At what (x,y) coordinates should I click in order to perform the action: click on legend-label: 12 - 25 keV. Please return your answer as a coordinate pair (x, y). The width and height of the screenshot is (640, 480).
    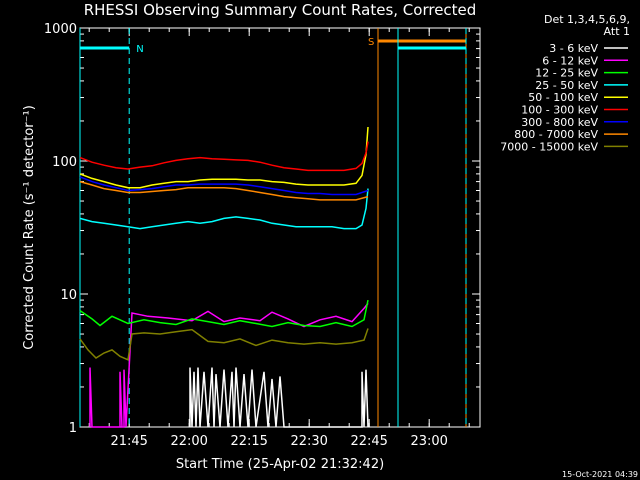
    Looking at the image, I should click on (566, 73).